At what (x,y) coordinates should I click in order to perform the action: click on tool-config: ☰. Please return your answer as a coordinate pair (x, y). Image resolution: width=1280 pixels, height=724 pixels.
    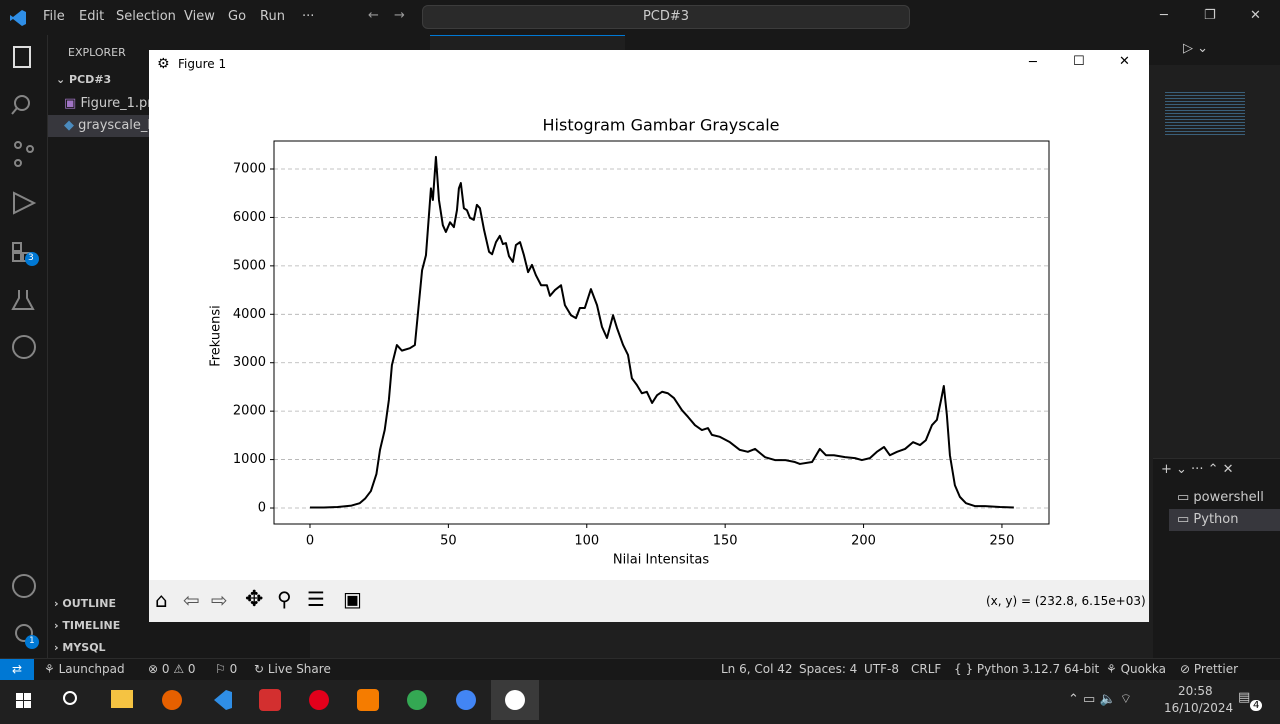
    Looking at the image, I should click on (316, 599).